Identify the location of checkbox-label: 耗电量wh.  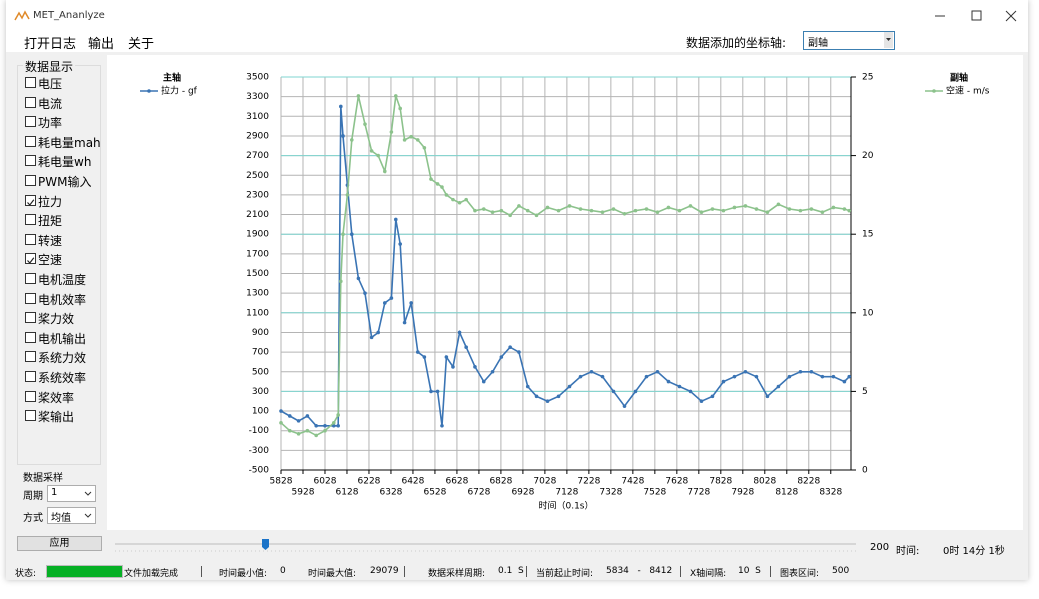
(65, 162).